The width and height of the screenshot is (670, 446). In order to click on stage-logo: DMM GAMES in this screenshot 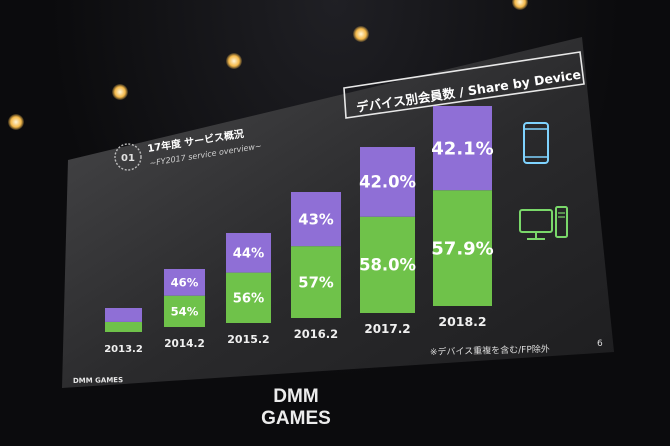, I will do `click(296, 407)`.